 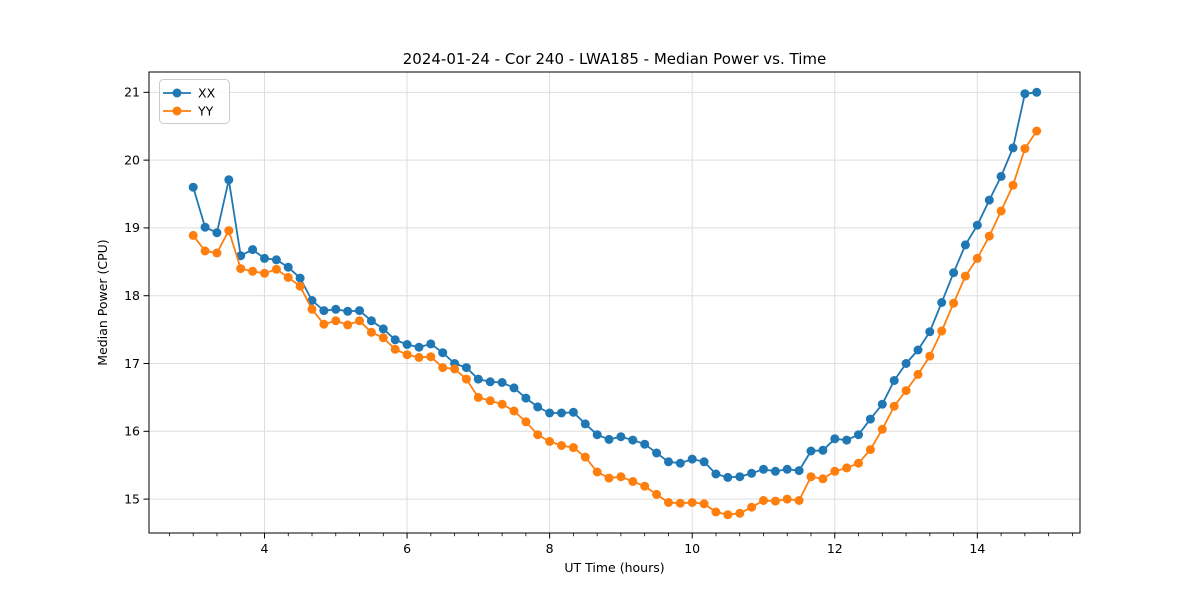 What do you see at coordinates (692, 548) in the screenshot?
I see `x-tick-label: 10` at bounding box center [692, 548].